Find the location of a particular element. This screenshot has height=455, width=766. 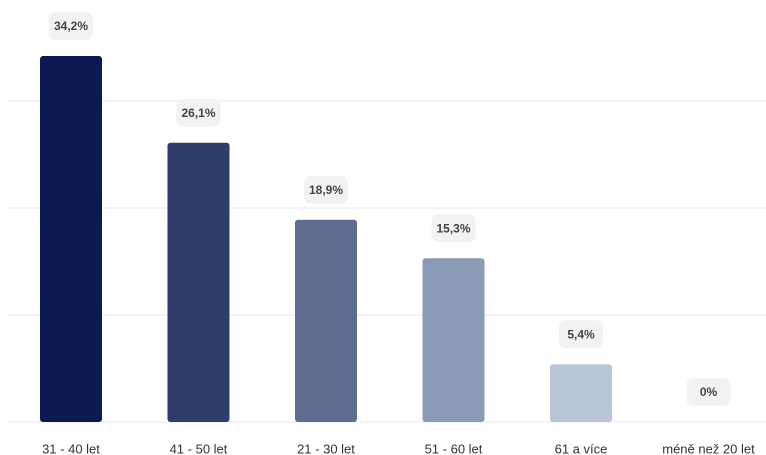

x-tick-label: 61 a více is located at coordinates (581, 448).